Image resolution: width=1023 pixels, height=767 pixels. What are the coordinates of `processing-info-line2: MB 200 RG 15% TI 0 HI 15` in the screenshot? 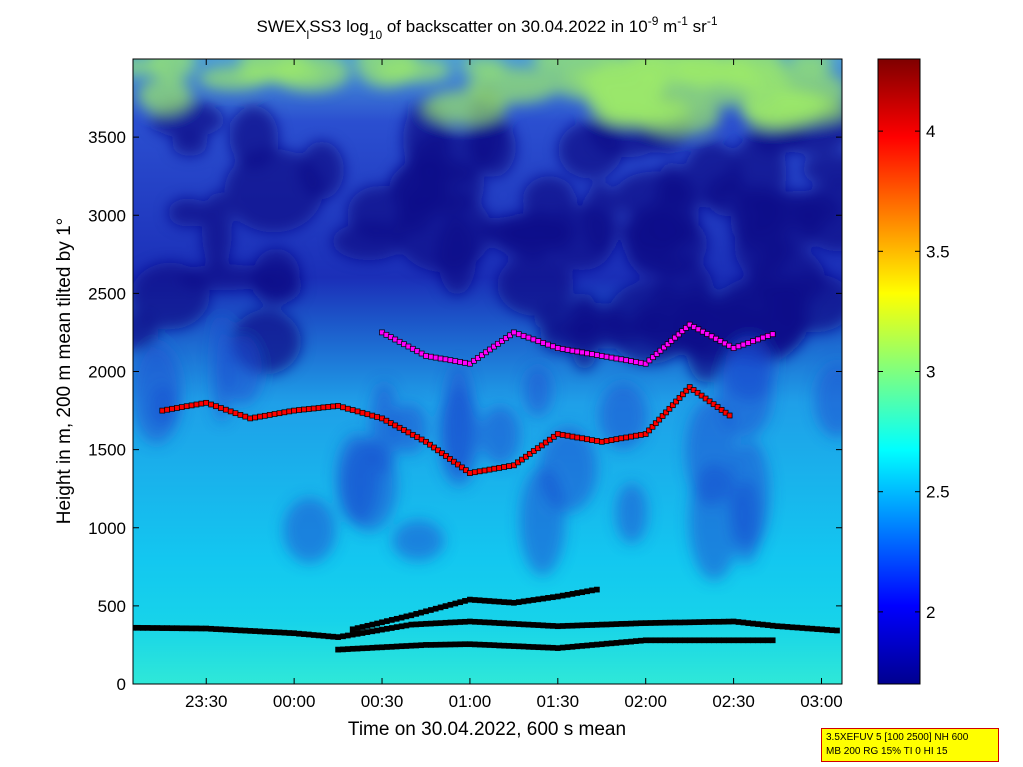 It's located at (887, 751).